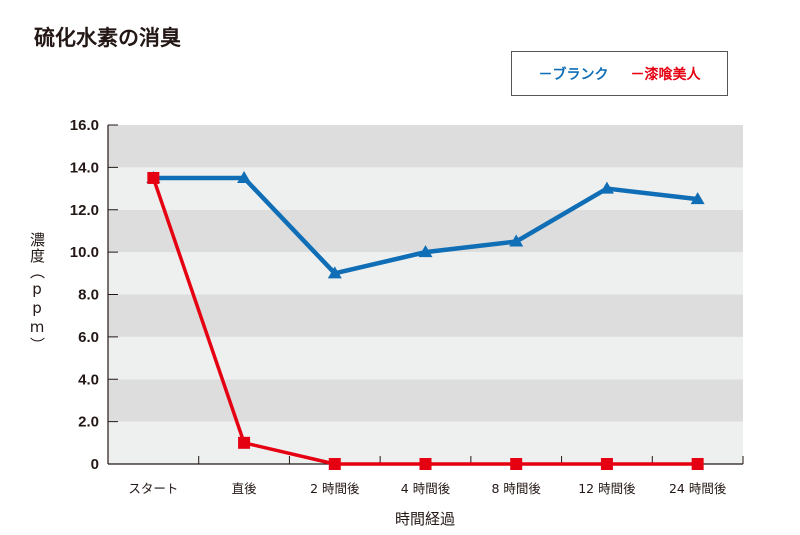 The image size is (800, 535). What do you see at coordinates (84, 167) in the screenshot?
I see `y-tick-label: 14.0` at bounding box center [84, 167].